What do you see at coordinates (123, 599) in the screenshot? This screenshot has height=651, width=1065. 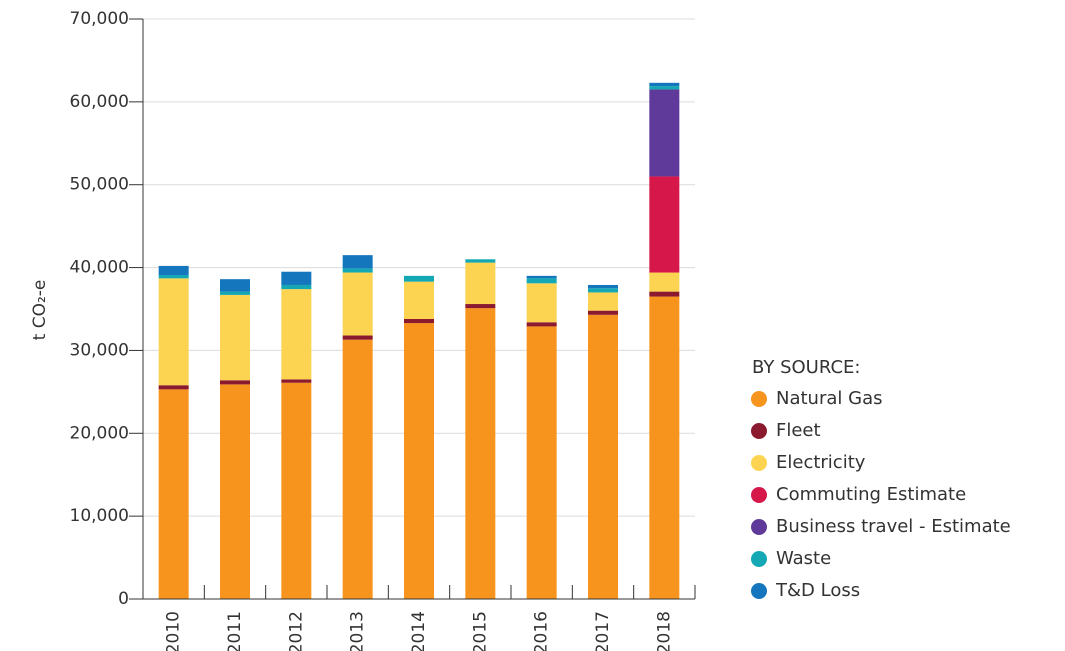 I see `y-tick-label: 0` at bounding box center [123, 599].